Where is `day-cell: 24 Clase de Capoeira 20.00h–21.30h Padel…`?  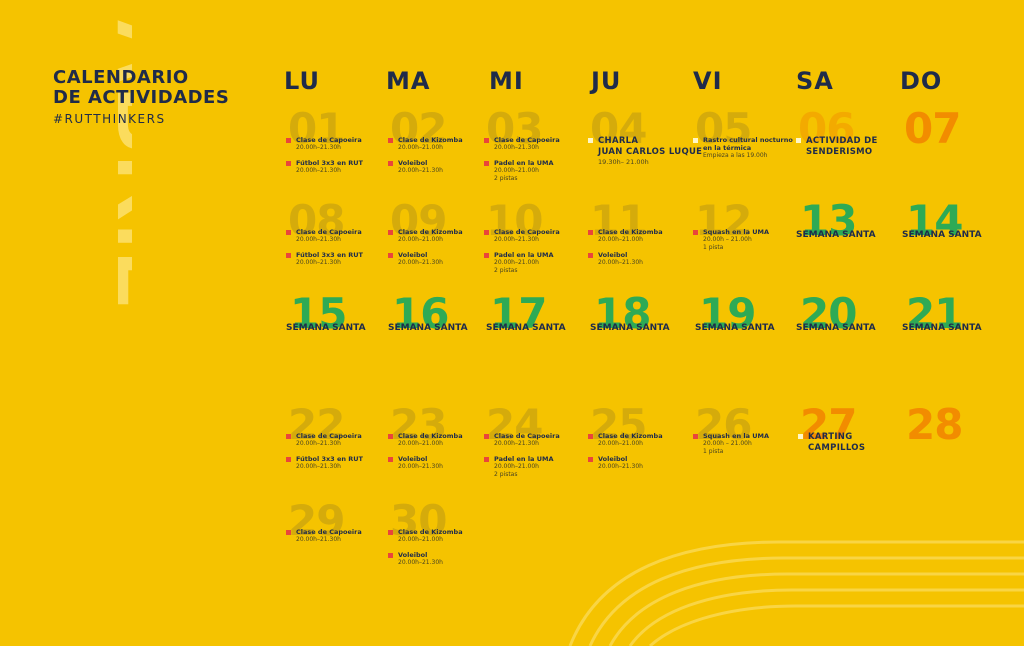 day-cell: 24 Clase de Capoeira 20.00h–21.30h Padel… is located at coordinates (534, 448).